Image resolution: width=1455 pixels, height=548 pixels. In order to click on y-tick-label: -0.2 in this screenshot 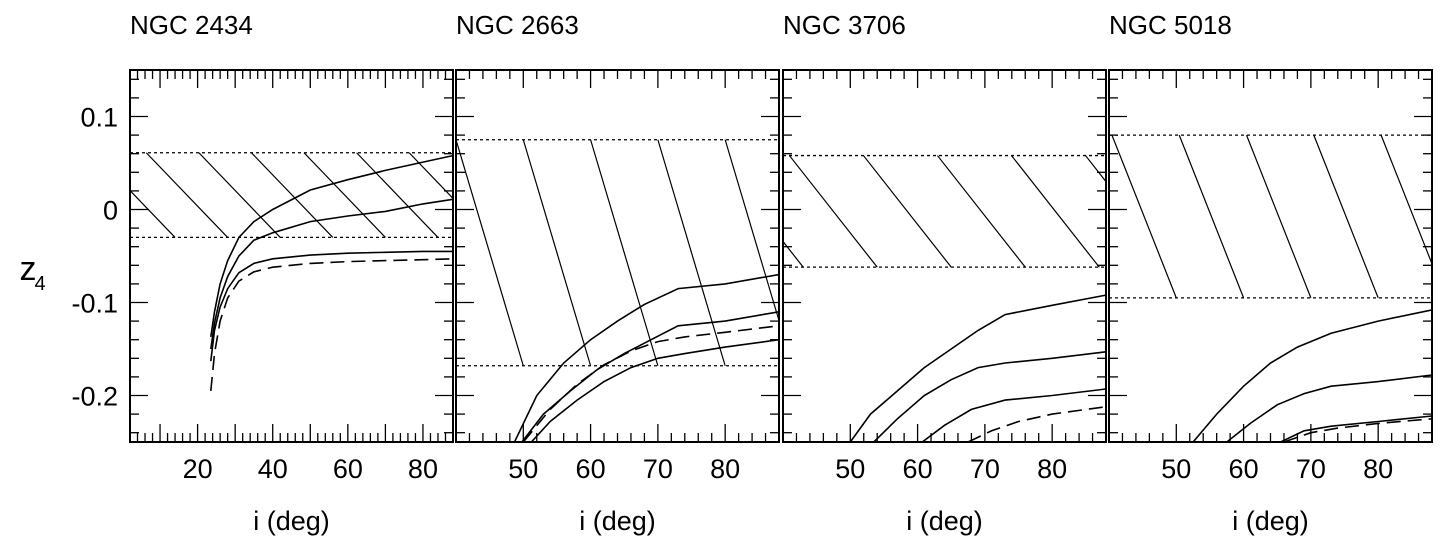, I will do `click(94, 397)`.